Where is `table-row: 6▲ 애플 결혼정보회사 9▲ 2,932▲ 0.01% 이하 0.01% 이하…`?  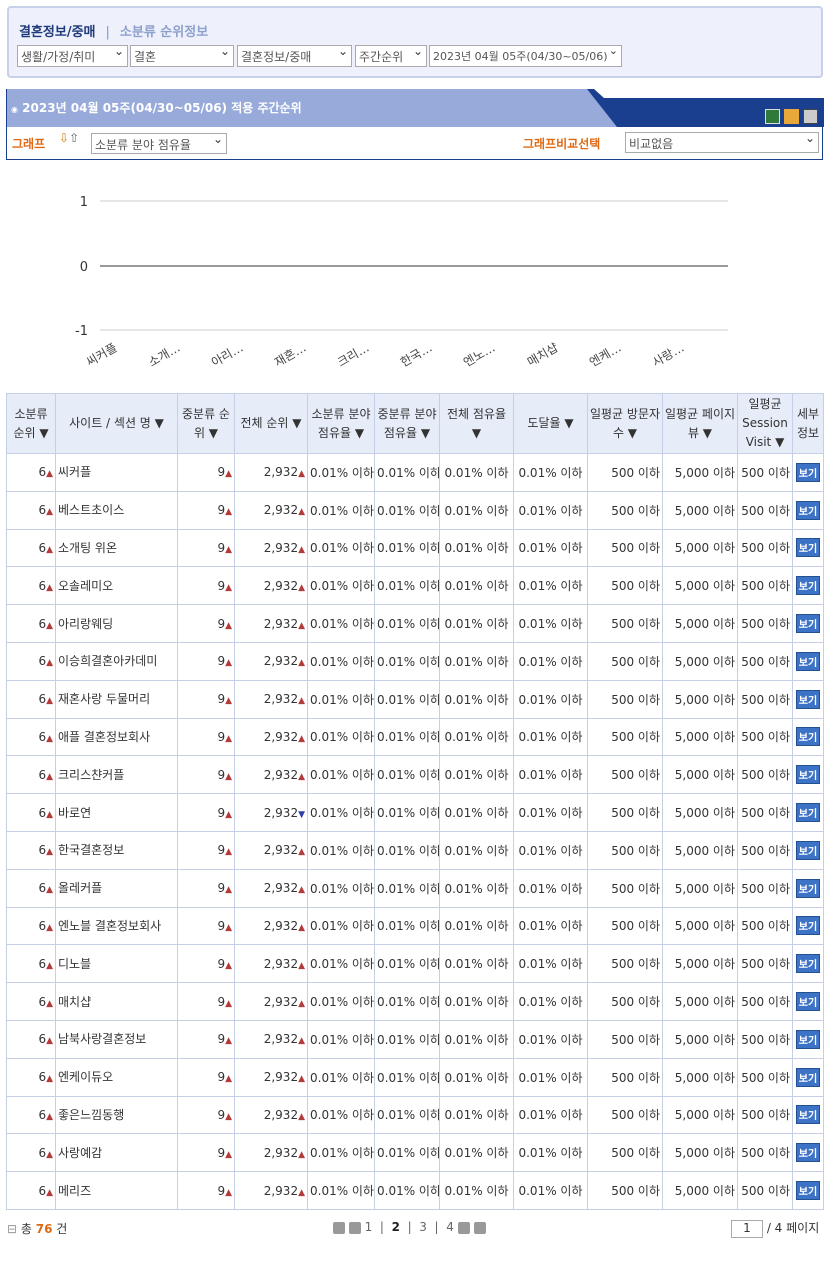 table-row: 6▲ 애플 결혼정보회사 9▲ 2,932▲ 0.01% 이하 0.01% 이하… is located at coordinates (415, 737).